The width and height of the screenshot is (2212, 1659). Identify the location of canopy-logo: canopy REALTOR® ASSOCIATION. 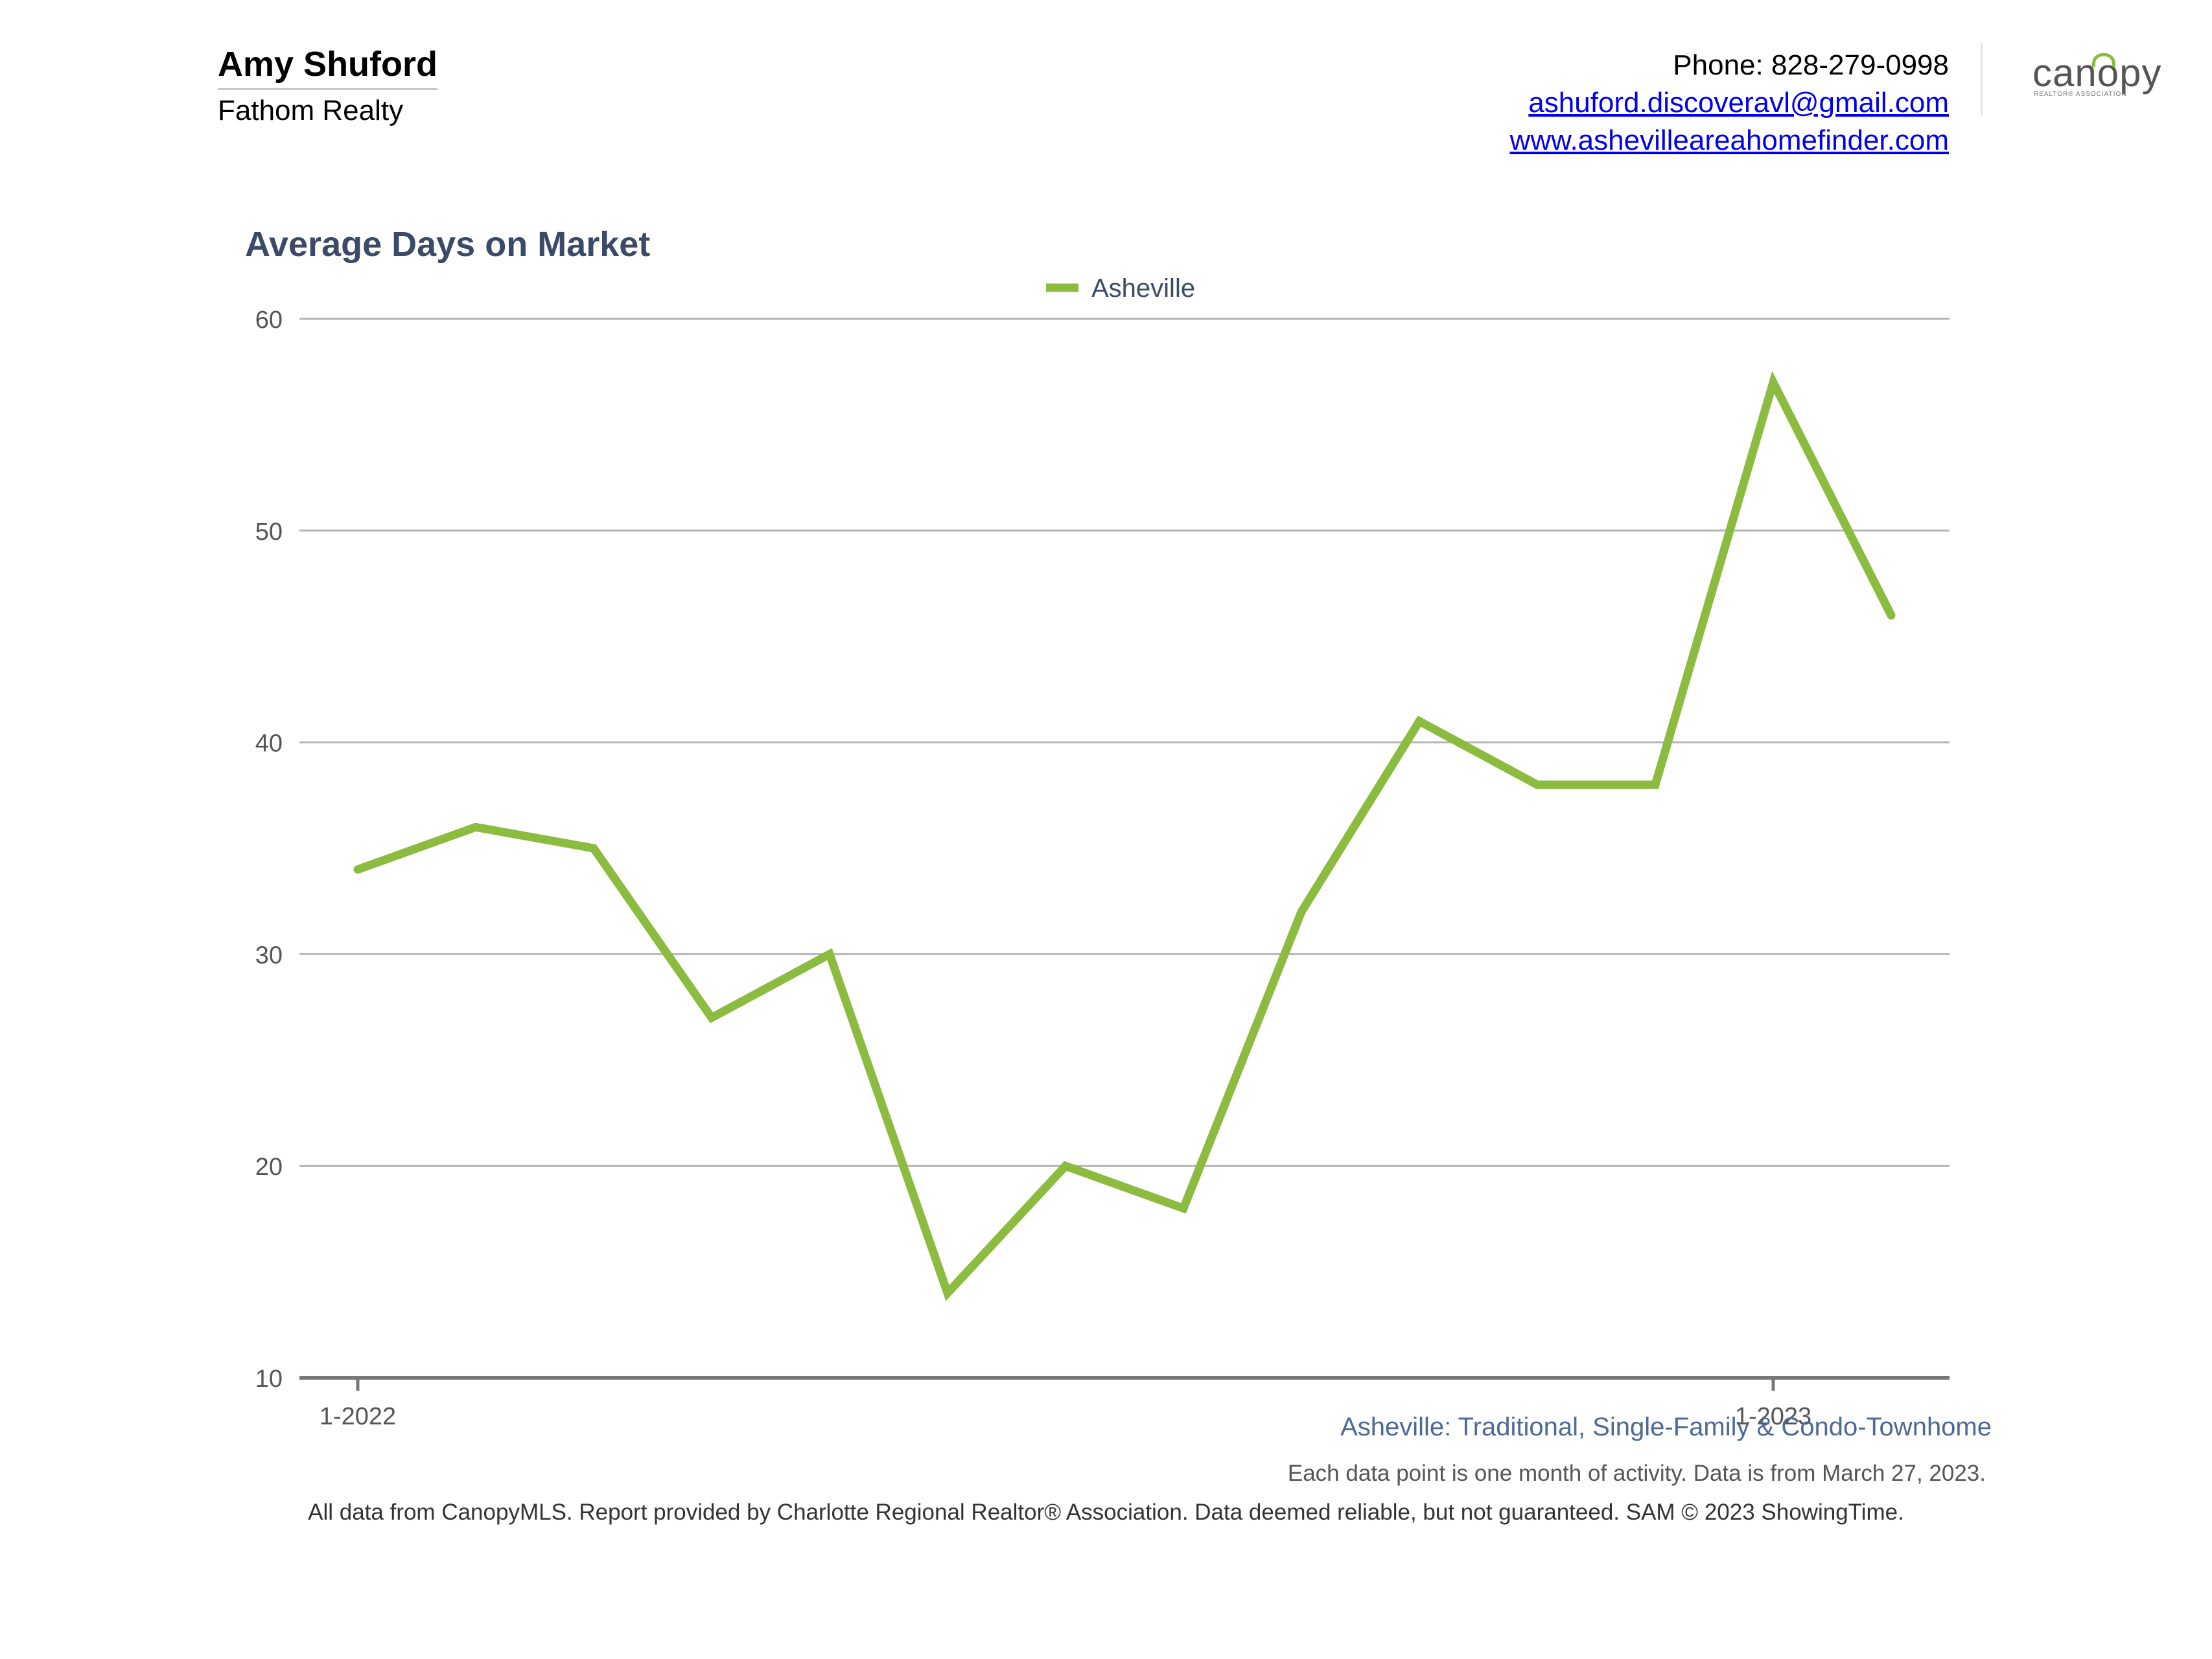
(2093, 76).